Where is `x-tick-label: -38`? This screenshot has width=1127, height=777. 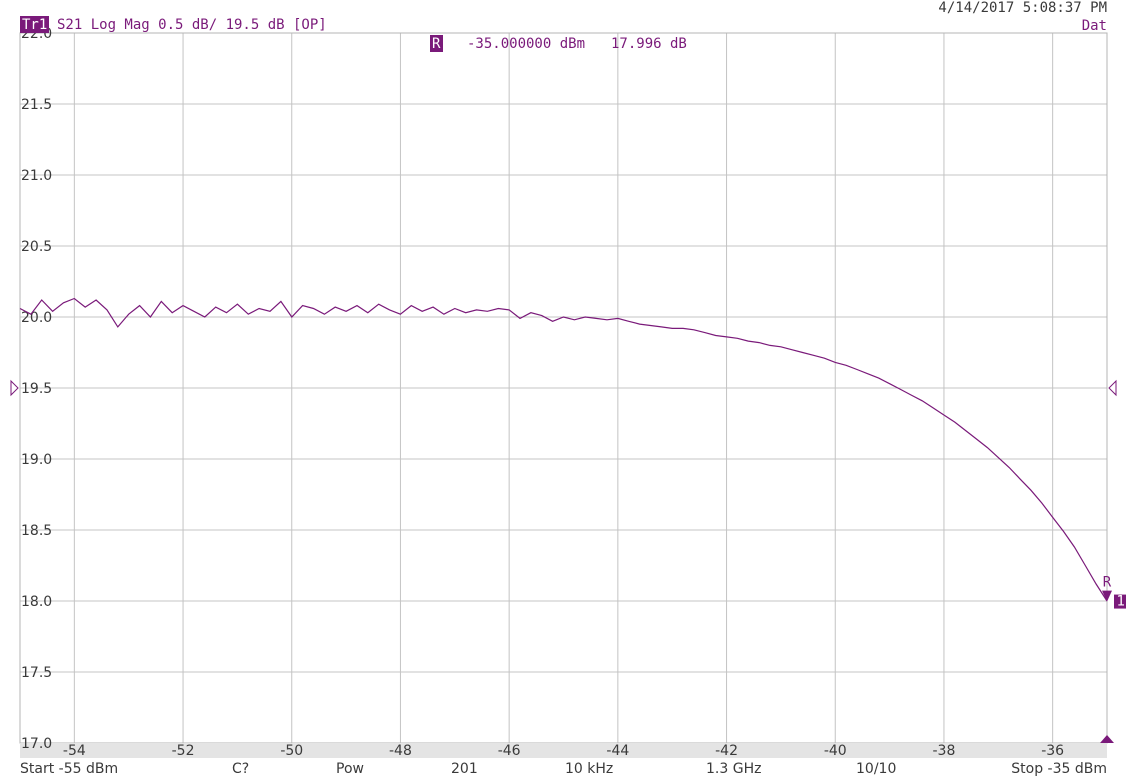
x-tick-label: -38 is located at coordinates (944, 751).